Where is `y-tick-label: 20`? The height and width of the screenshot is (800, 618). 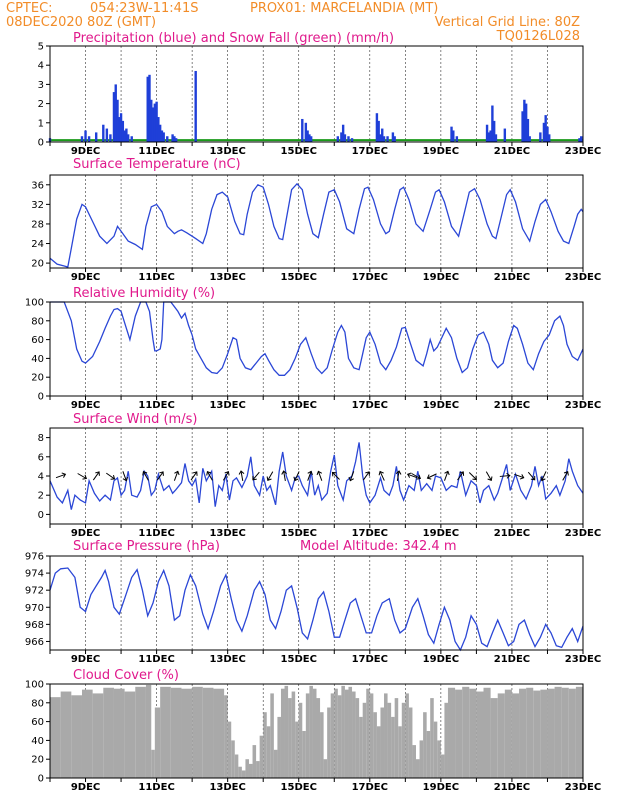 y-tick-label: 20 is located at coordinates (37, 264).